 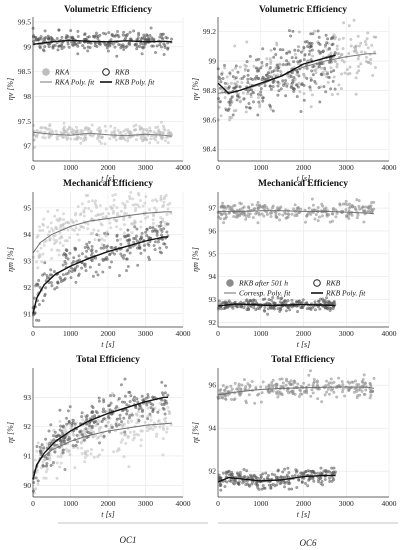 I want to click on x-tick-label: 3000, so click(x=346, y=167).